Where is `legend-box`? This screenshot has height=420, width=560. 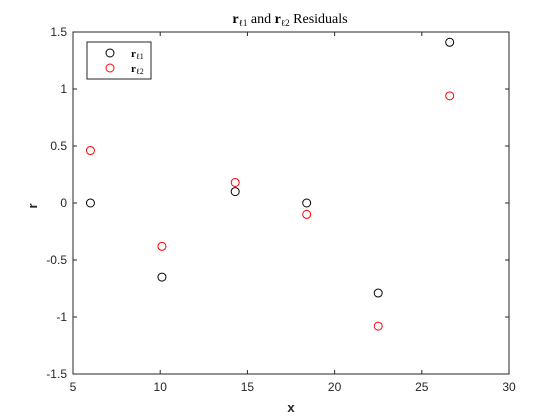
legend-box is located at coordinates (119, 60).